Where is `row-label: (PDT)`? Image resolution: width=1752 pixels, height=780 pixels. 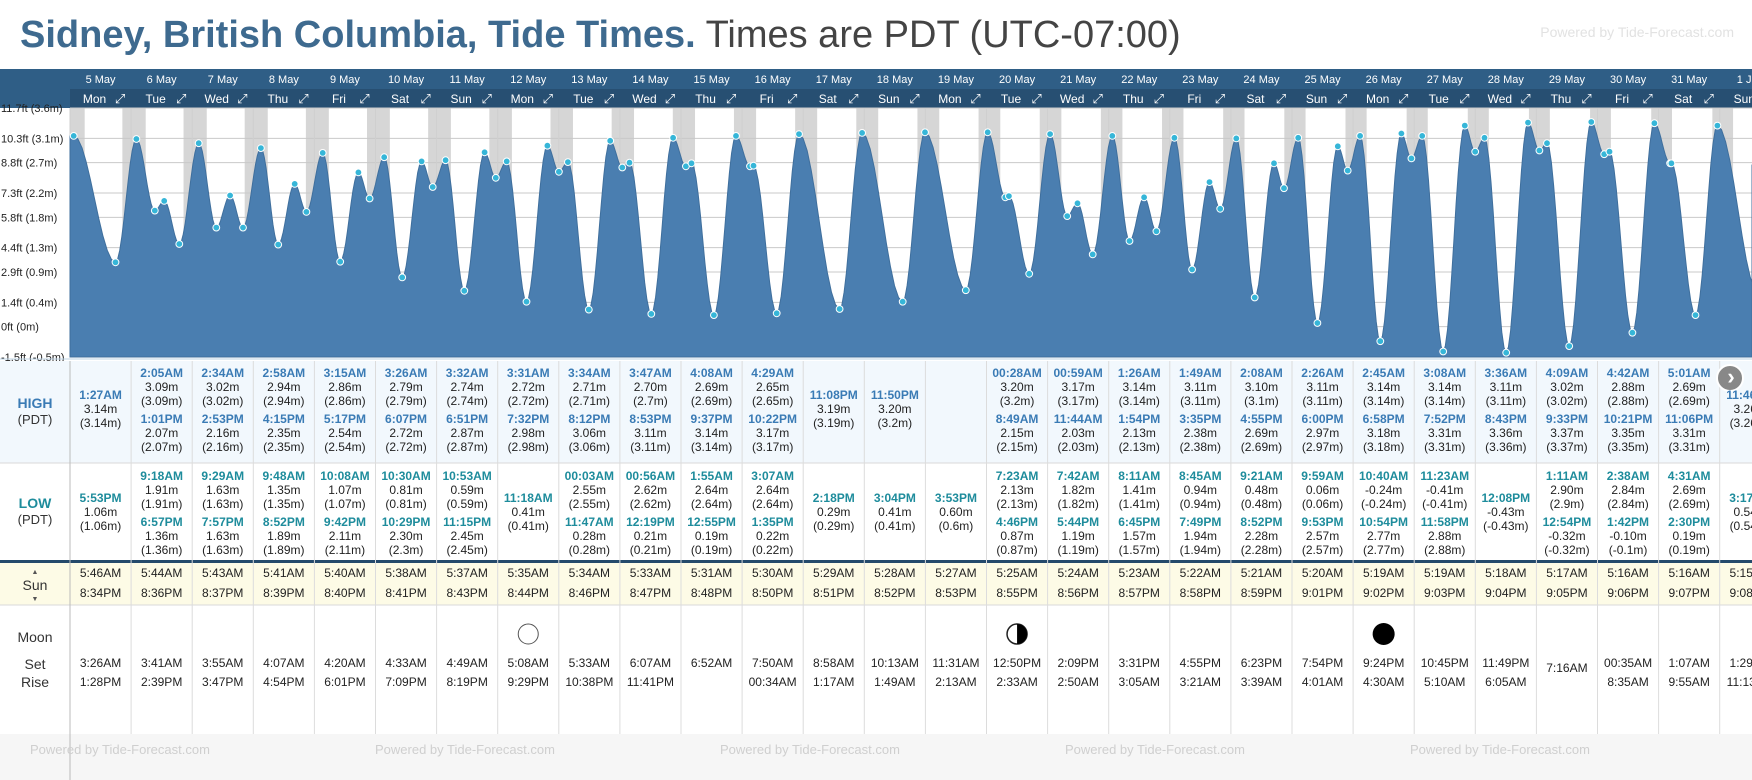
row-label: (PDT) is located at coordinates (35, 519).